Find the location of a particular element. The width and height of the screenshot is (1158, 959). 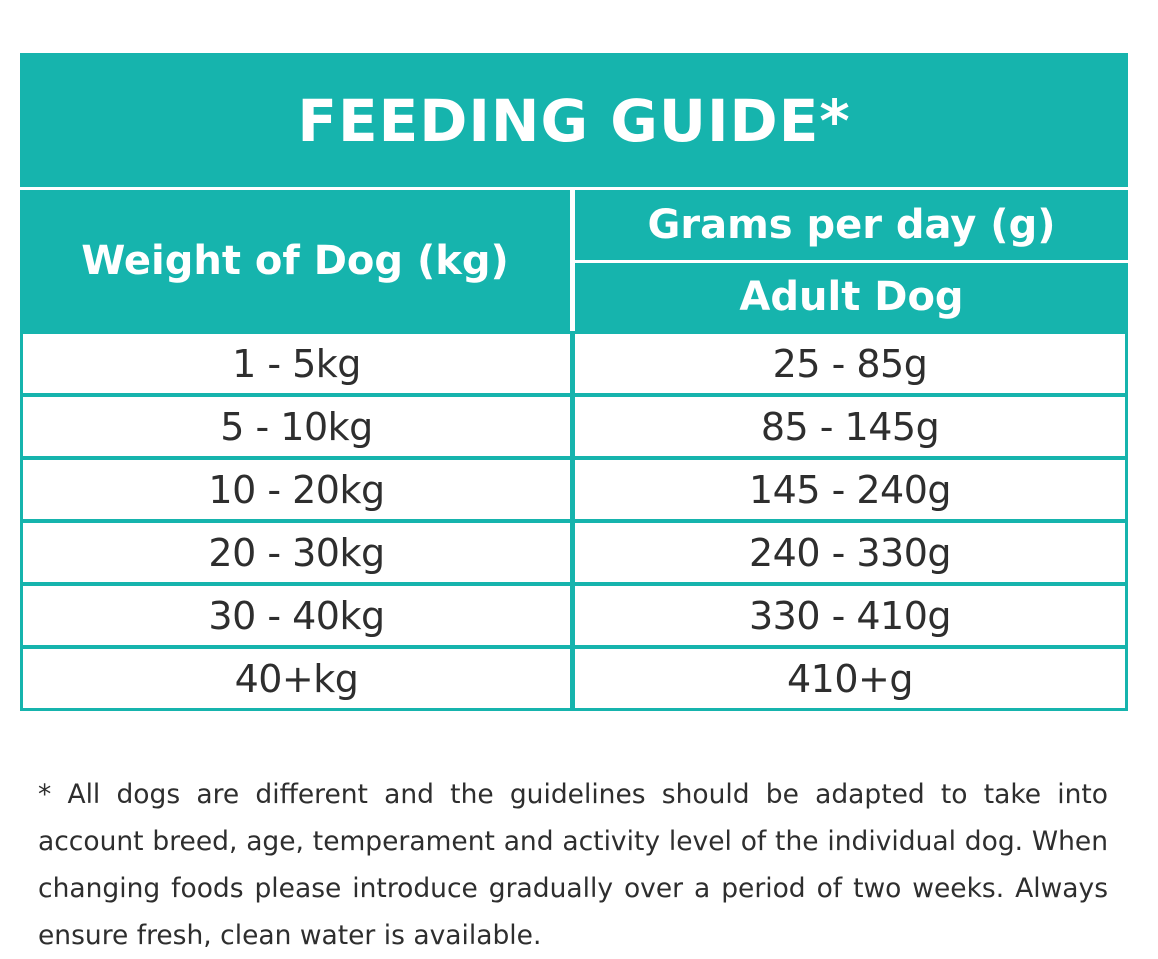

cell-weight: 10 - 20kg is located at coordinates (296, 489).